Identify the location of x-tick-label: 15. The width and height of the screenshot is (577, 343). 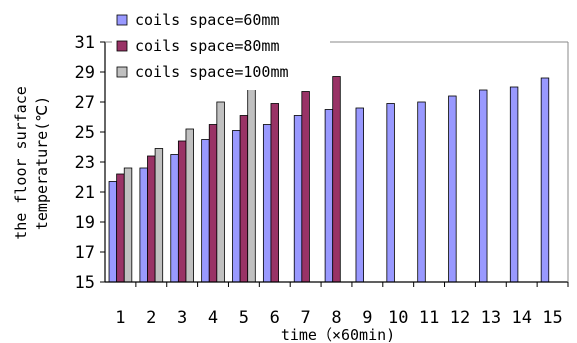
(552, 318).